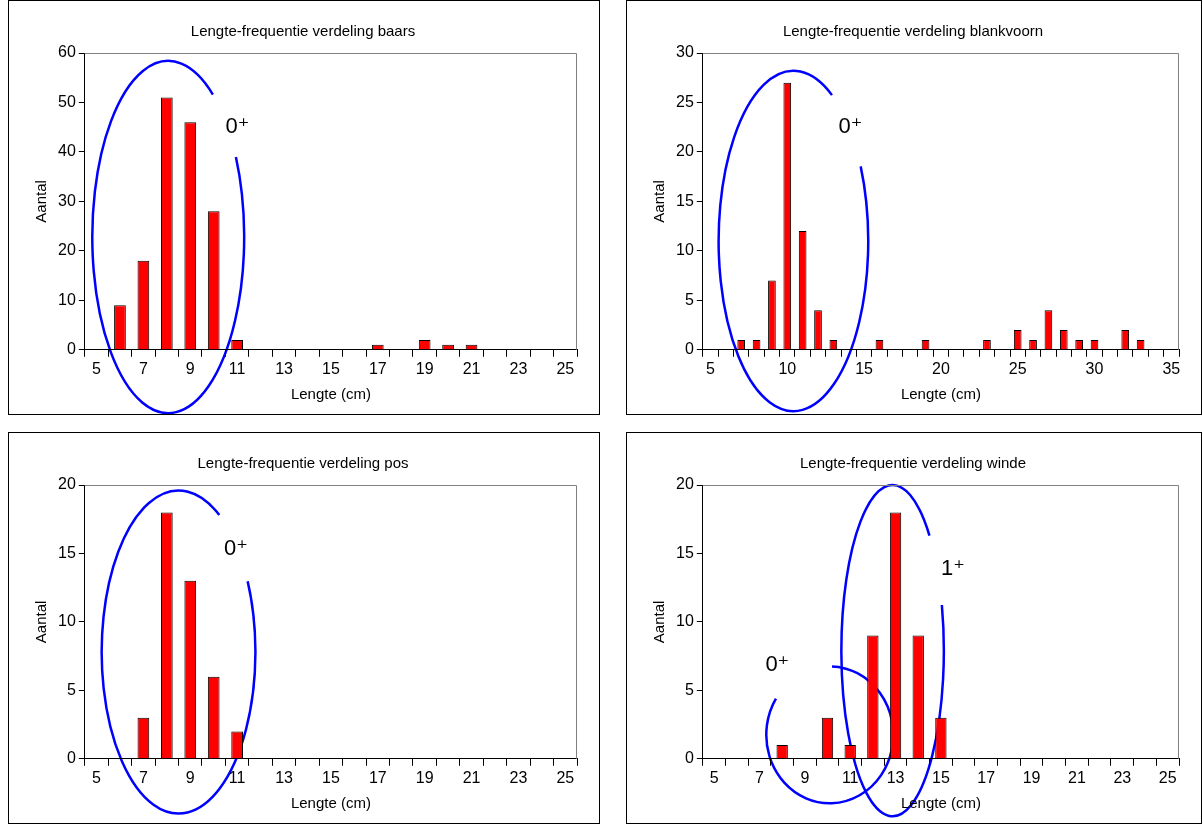 The width and height of the screenshot is (1203, 825). What do you see at coordinates (685, 101) in the screenshot?
I see `y-tick-label: 25` at bounding box center [685, 101].